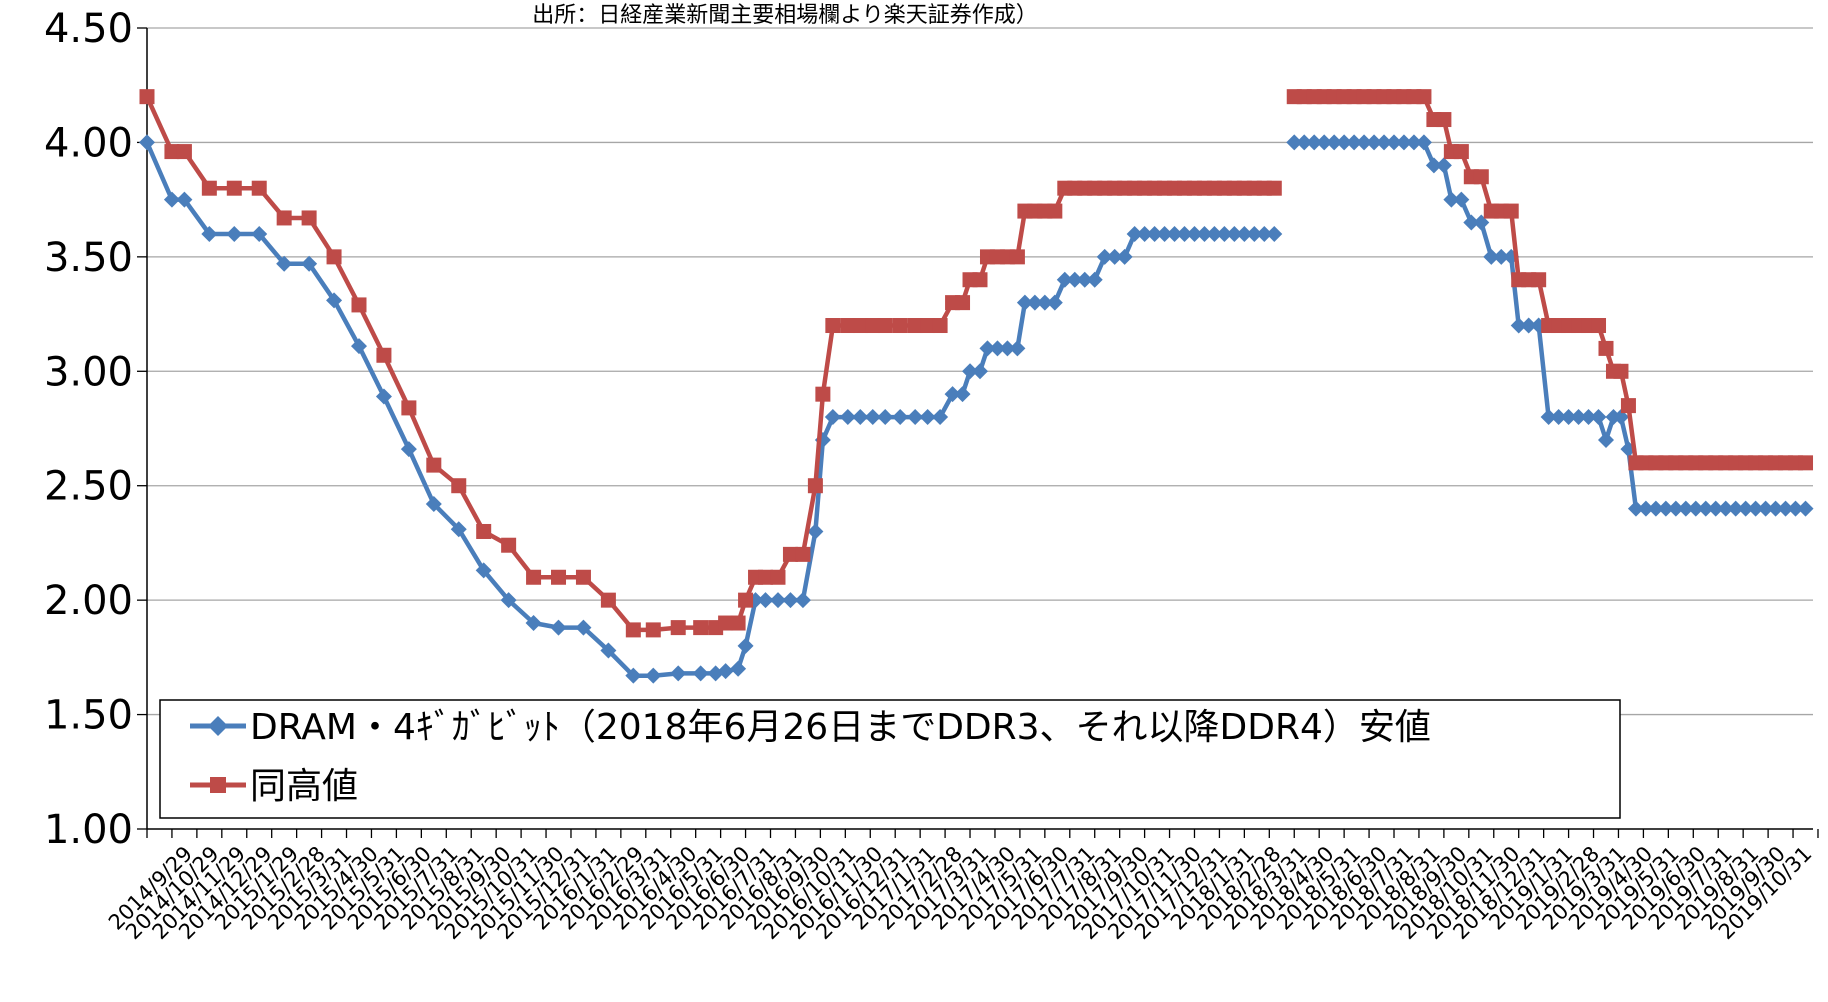 The image size is (1828, 1002). Describe the element at coordinates (88, 372) in the screenshot. I see `y-tick-label: 3.00` at that location.